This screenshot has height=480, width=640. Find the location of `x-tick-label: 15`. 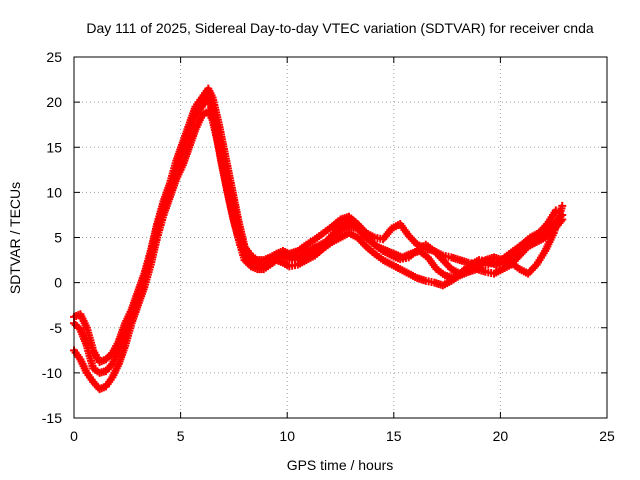

x-tick-label: 15 is located at coordinates (394, 436).